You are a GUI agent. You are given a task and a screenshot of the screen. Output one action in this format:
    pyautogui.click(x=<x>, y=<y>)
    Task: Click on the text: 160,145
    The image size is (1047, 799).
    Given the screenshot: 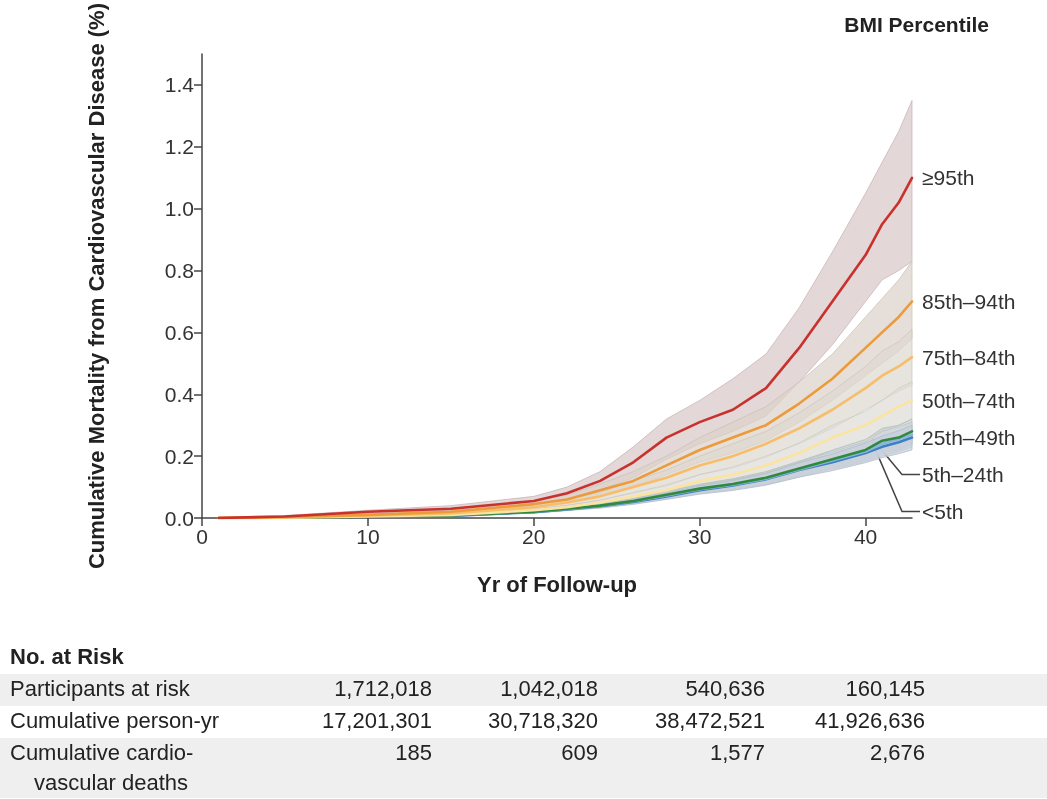 What is the action you would take?
    pyautogui.click(x=884, y=689)
    